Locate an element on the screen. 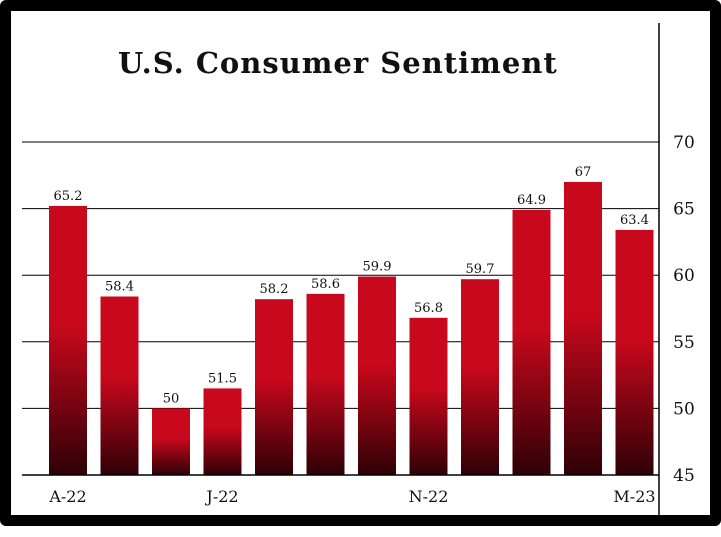 This screenshot has height=537, width=721. x-tick-label-n-22: N-22 is located at coordinates (429, 496).